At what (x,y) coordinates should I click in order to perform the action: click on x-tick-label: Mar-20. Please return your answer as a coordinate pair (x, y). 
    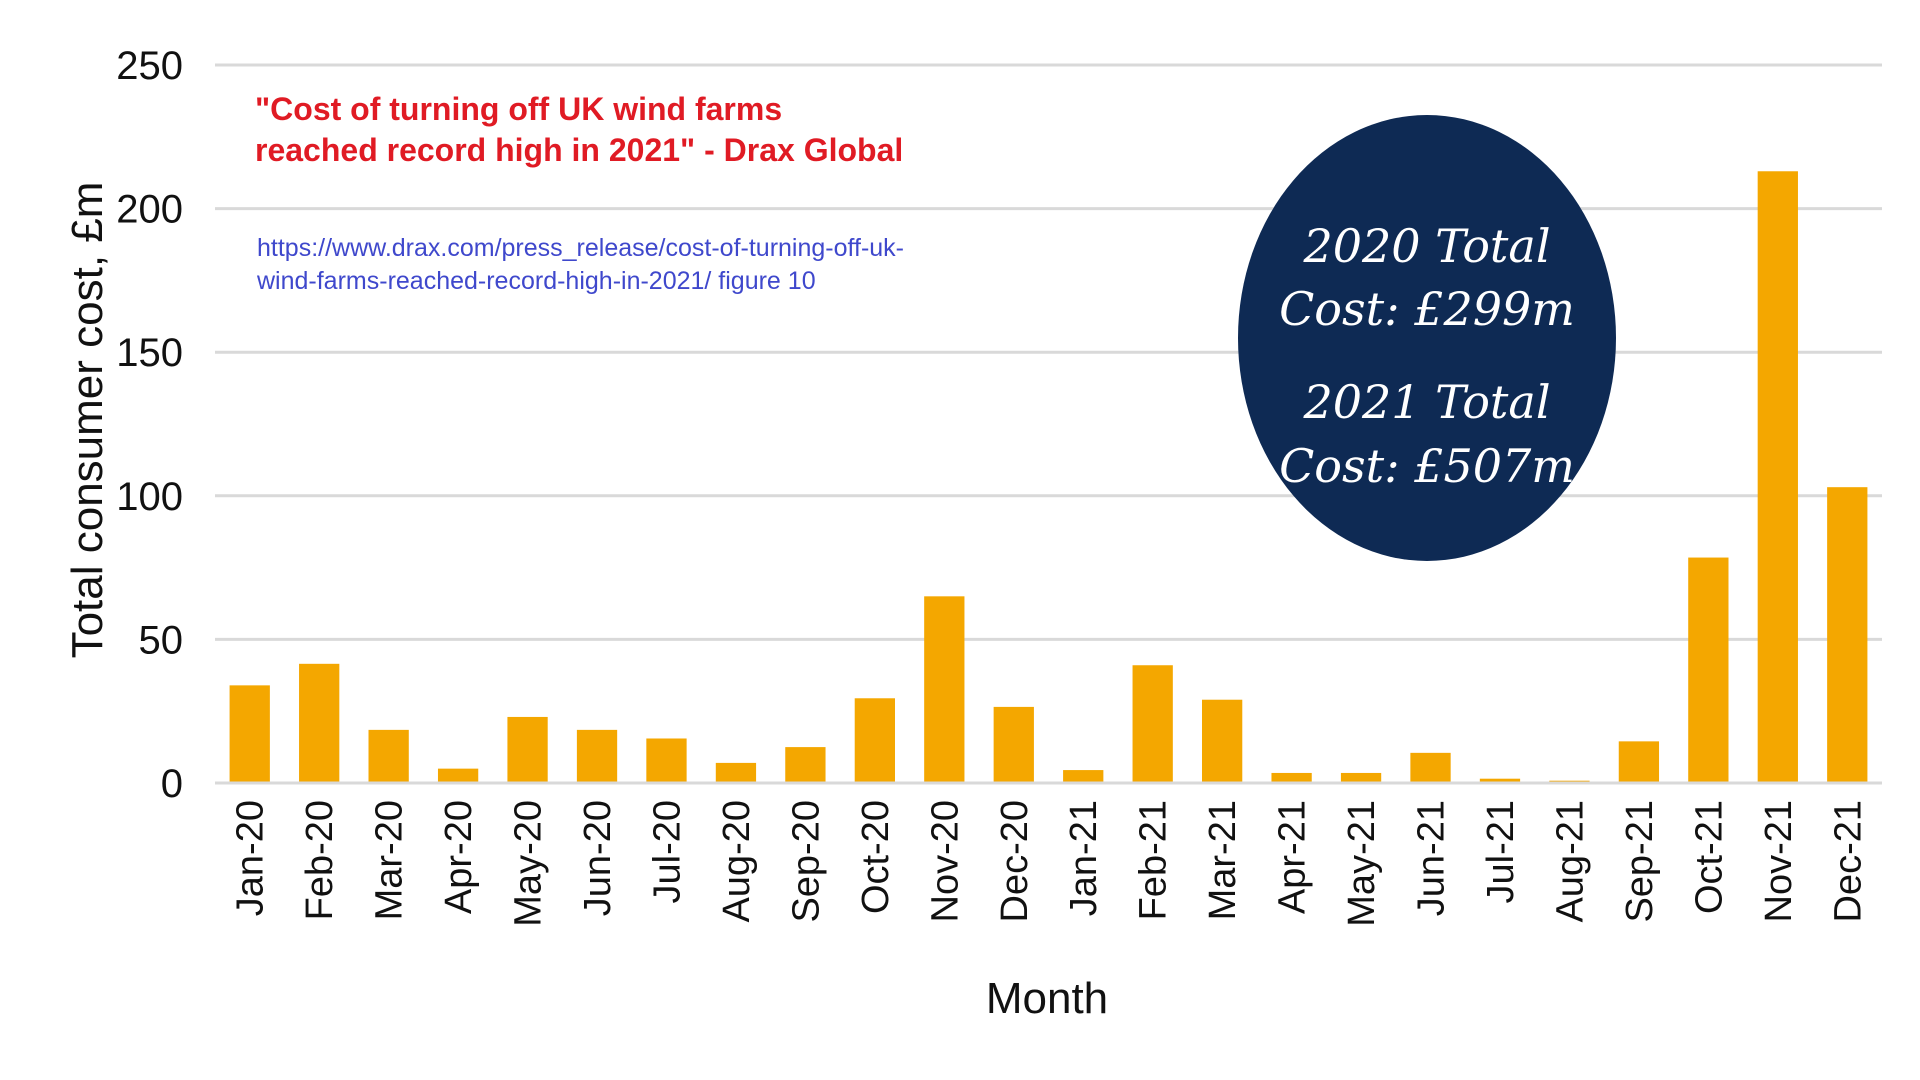
    Looking at the image, I should click on (390, 860).